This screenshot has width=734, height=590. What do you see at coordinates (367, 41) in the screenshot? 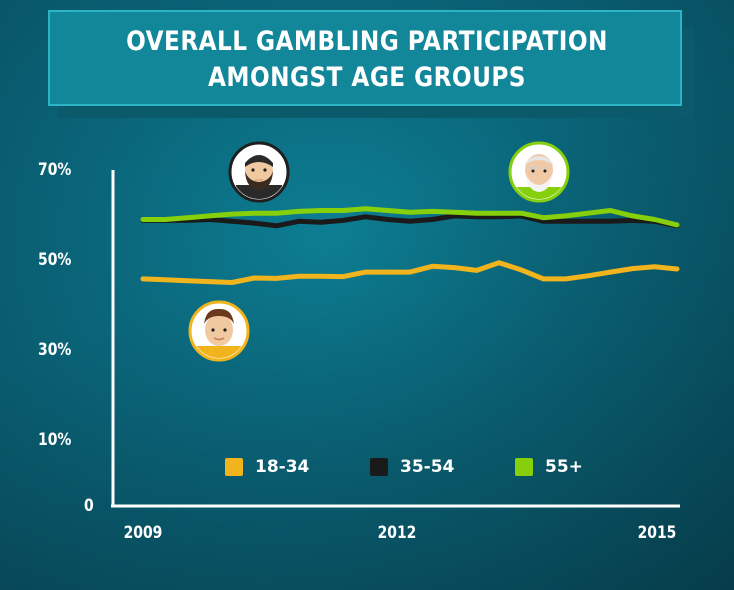
I see `chart-title-line-1: OVERALL GAMBLING PARTICIPATION` at bounding box center [367, 41].